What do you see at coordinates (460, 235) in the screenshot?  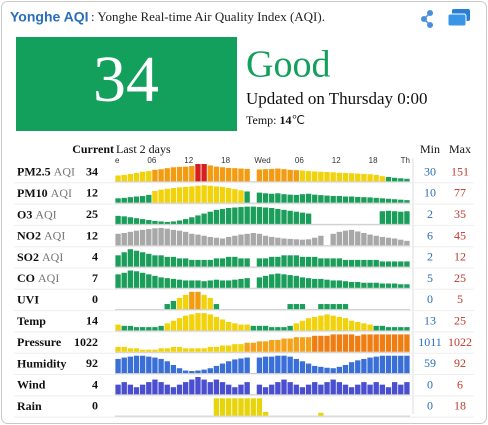 I see `max-value: 45` at bounding box center [460, 235].